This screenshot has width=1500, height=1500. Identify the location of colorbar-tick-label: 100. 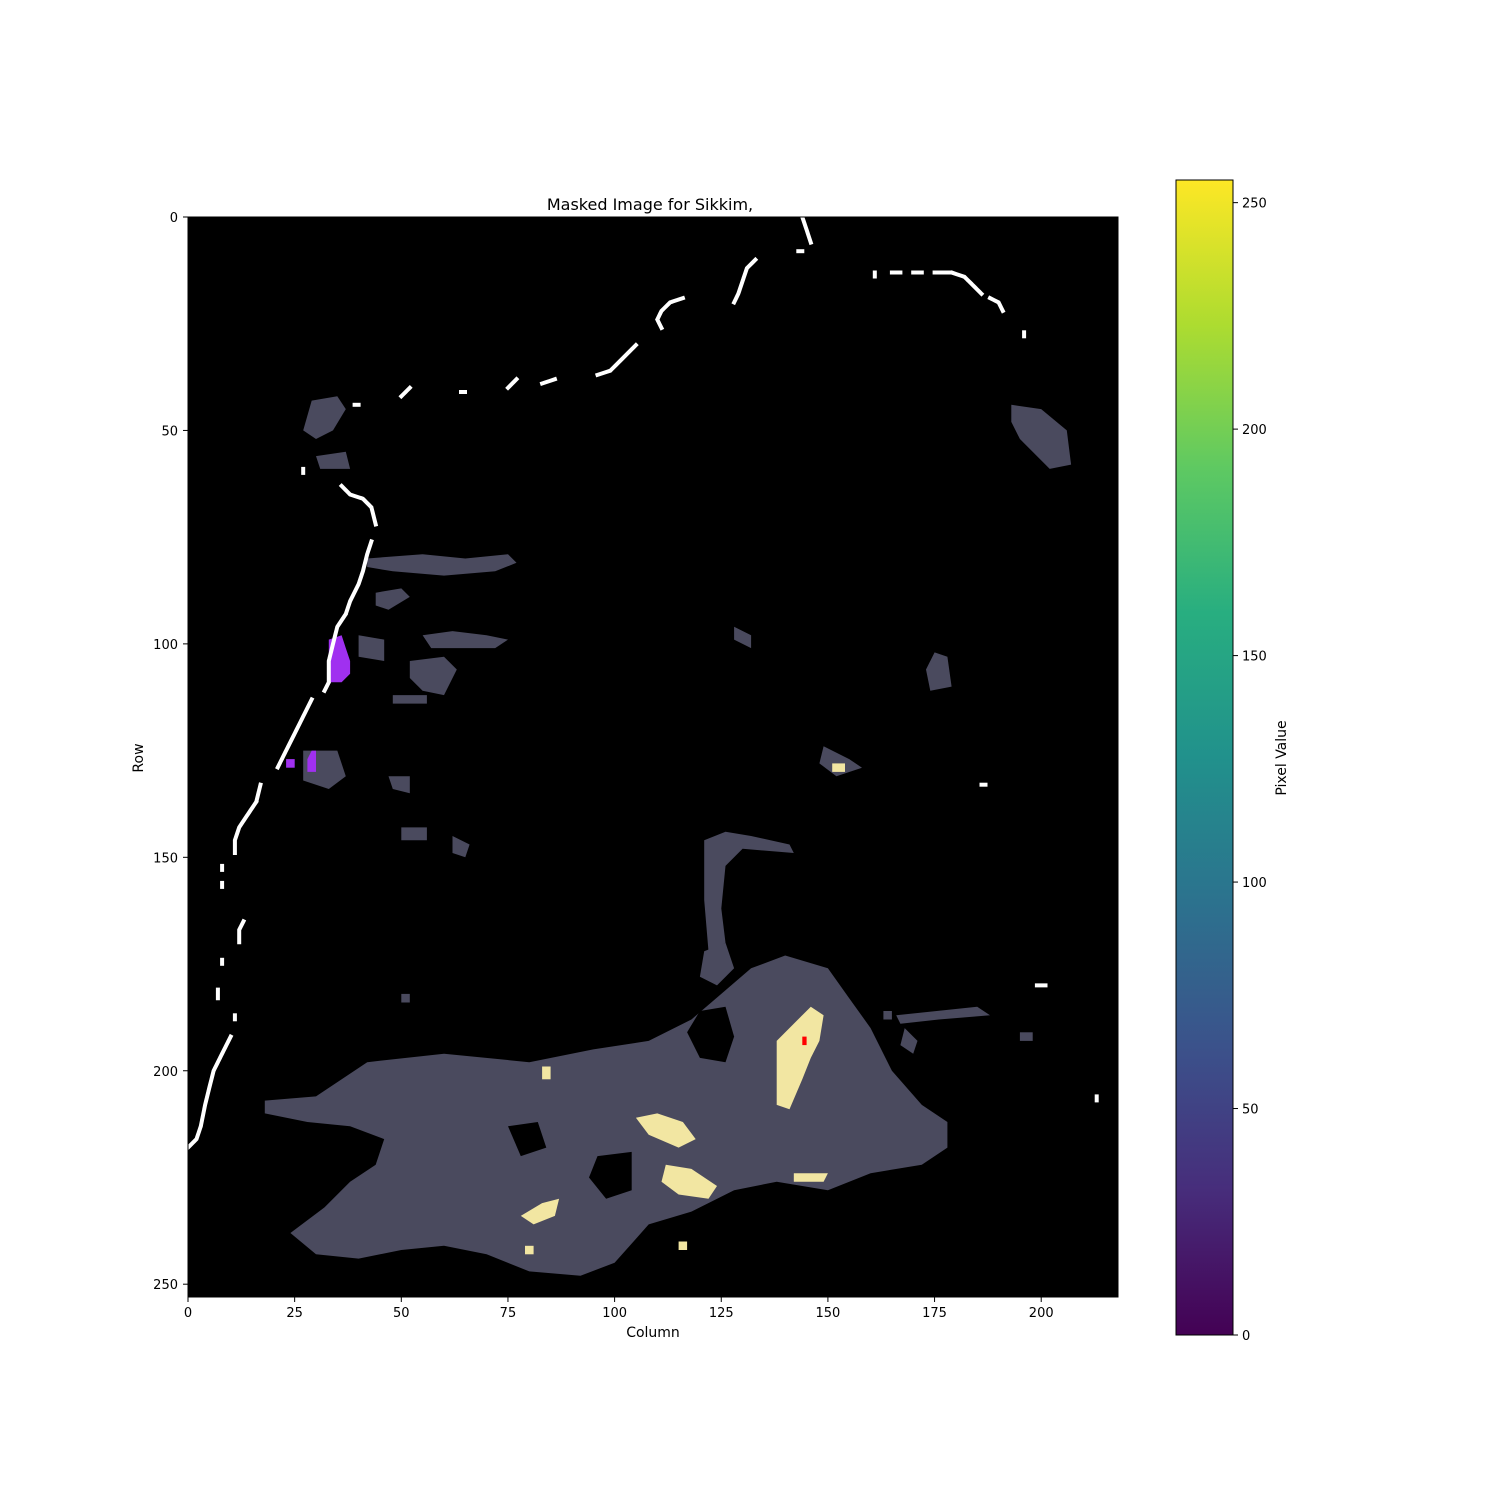
(1254, 883).